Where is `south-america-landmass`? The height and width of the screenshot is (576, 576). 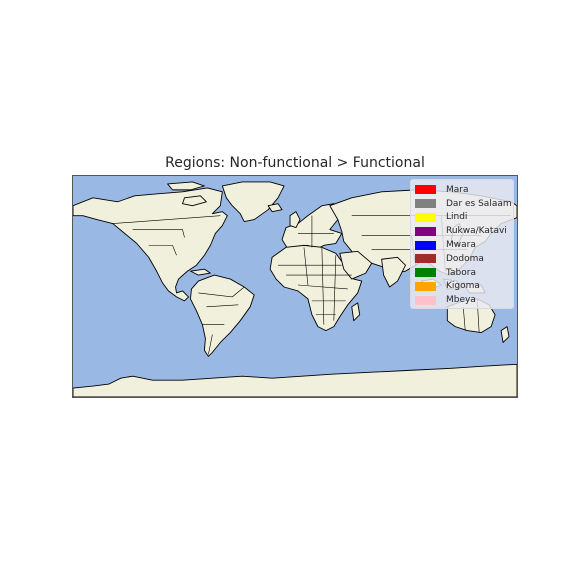 south-america-landmass is located at coordinates (222, 315).